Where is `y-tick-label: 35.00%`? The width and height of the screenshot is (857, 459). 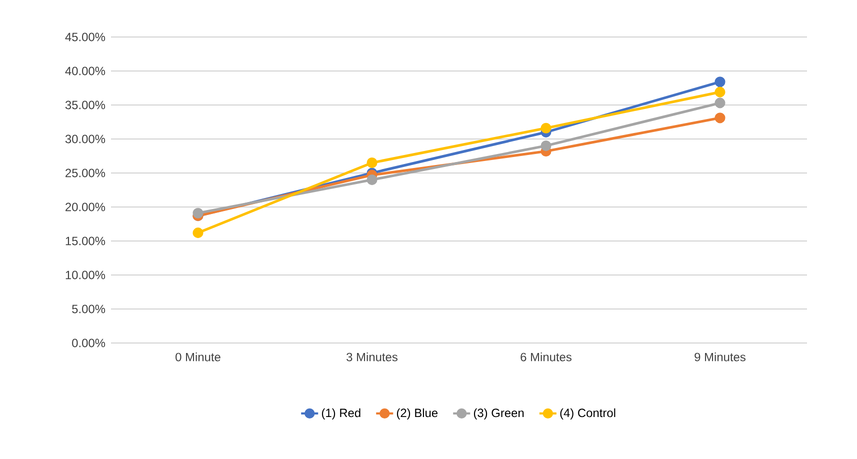
y-tick-label: 35.00% is located at coordinates (85, 105).